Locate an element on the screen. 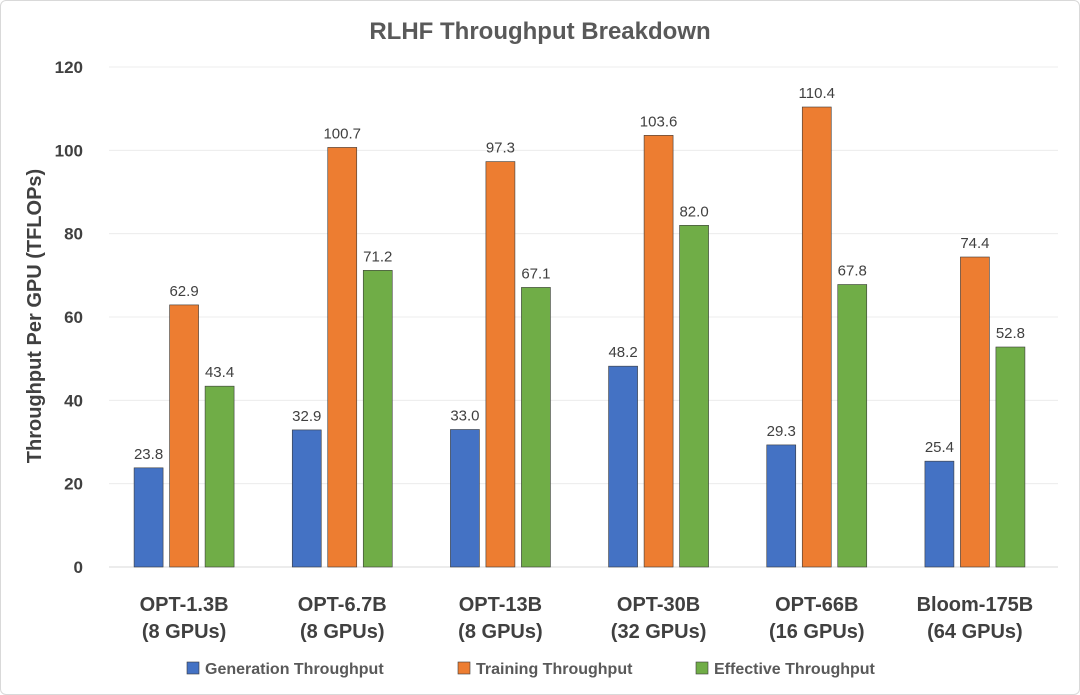 The image size is (1080, 695). legend-label: Generation Throughput is located at coordinates (294, 669).